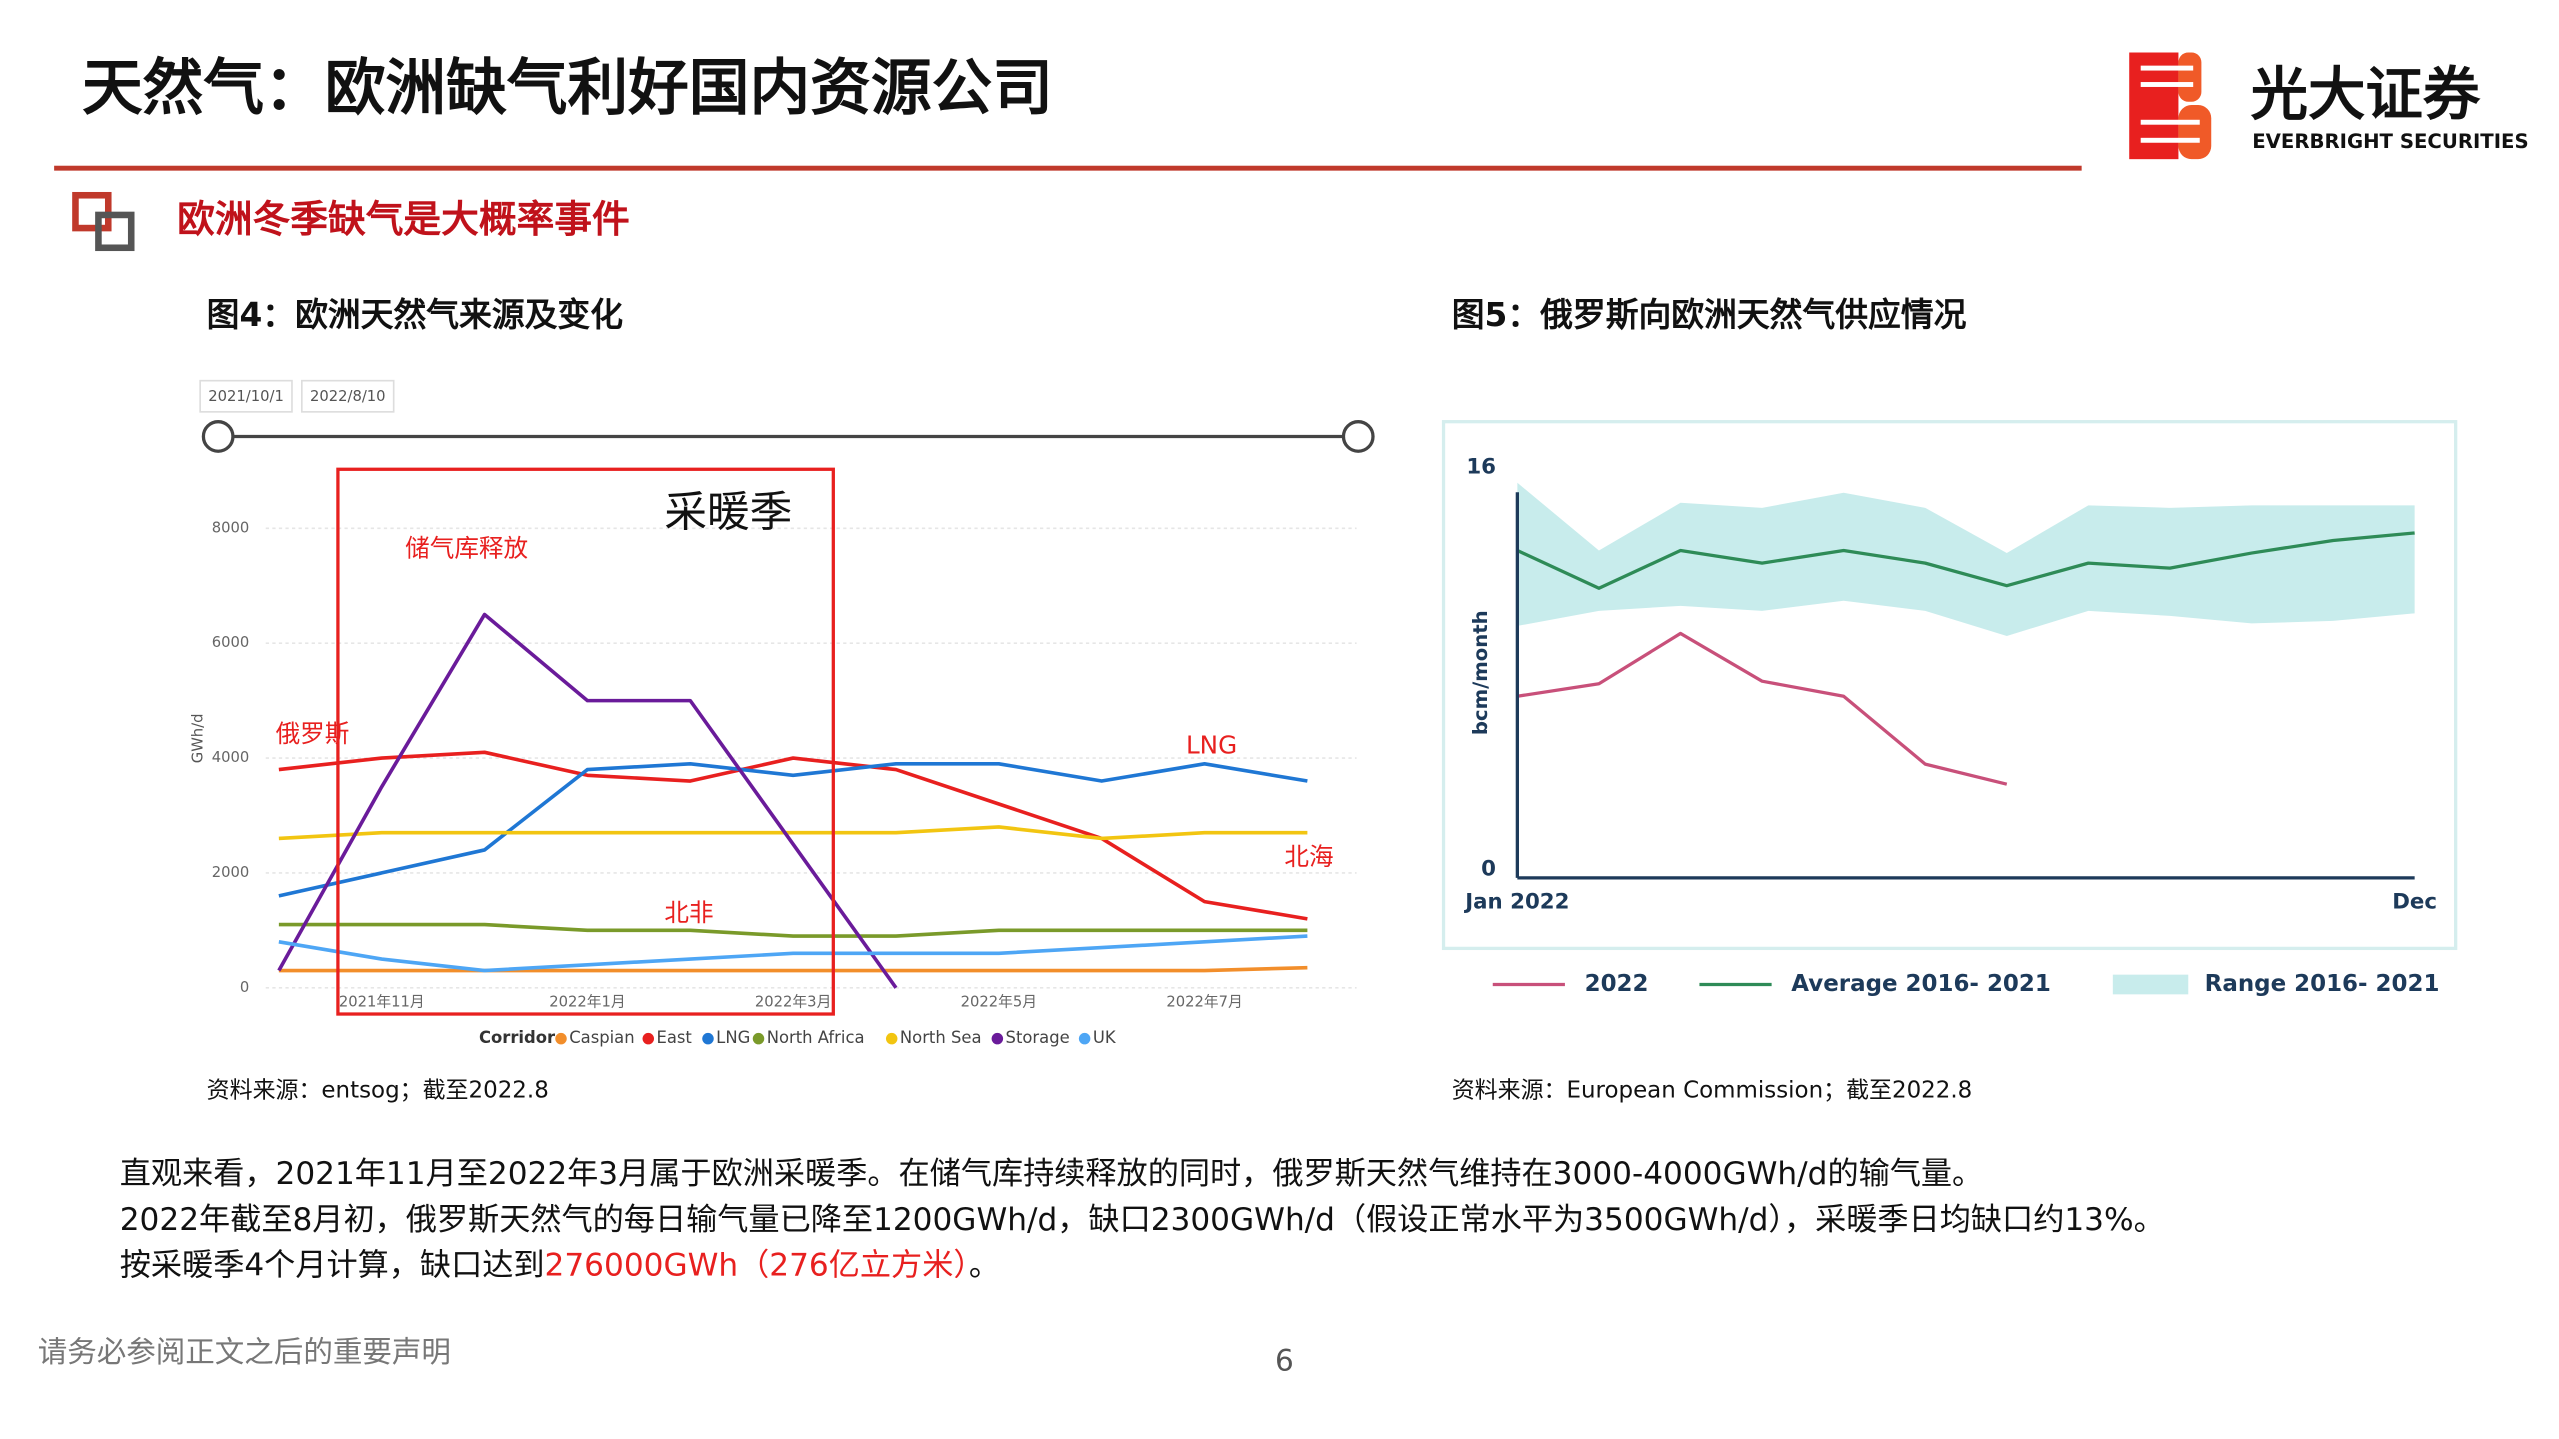  Describe the element at coordinates (601, 1037) in the screenshot. I see `legend-label: Caspian` at that location.